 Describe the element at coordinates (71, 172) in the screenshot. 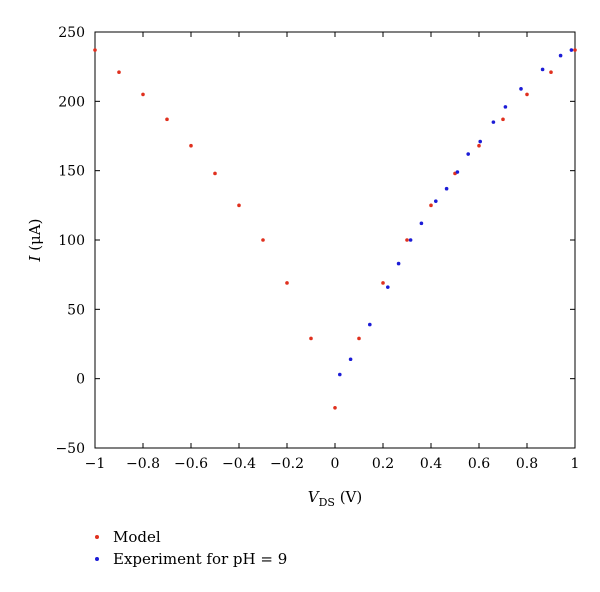

I see `y-tick-label: 150` at that location.